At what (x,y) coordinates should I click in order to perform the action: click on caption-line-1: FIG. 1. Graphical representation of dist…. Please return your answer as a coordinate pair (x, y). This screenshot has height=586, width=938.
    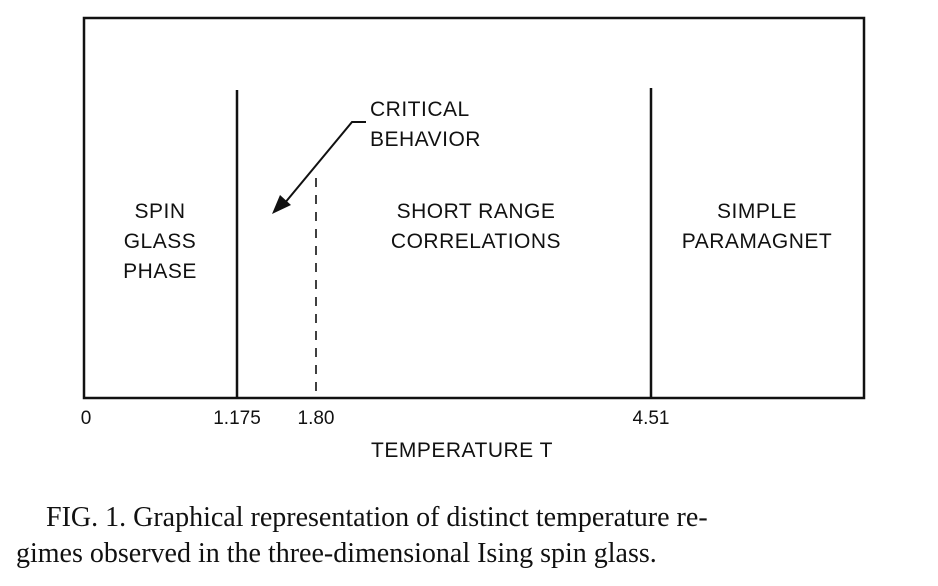
    Looking at the image, I should click on (377, 517).